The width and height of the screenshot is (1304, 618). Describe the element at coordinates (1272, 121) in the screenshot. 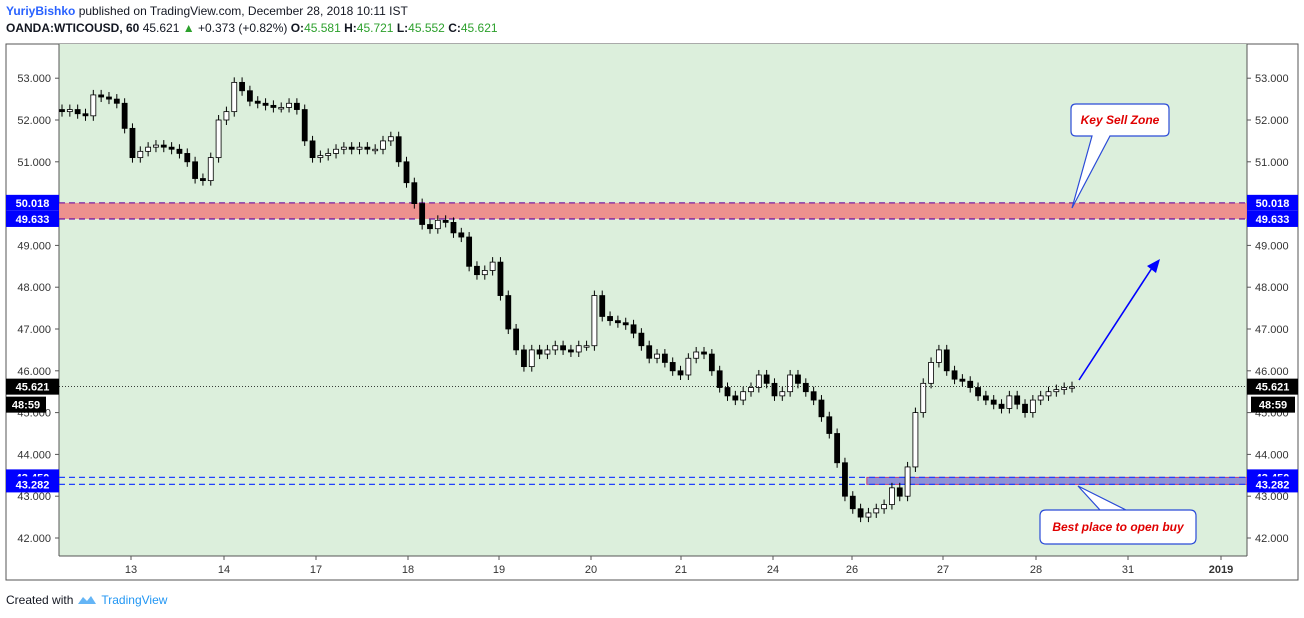

I see `y-tick-label-right: 52.000` at that location.